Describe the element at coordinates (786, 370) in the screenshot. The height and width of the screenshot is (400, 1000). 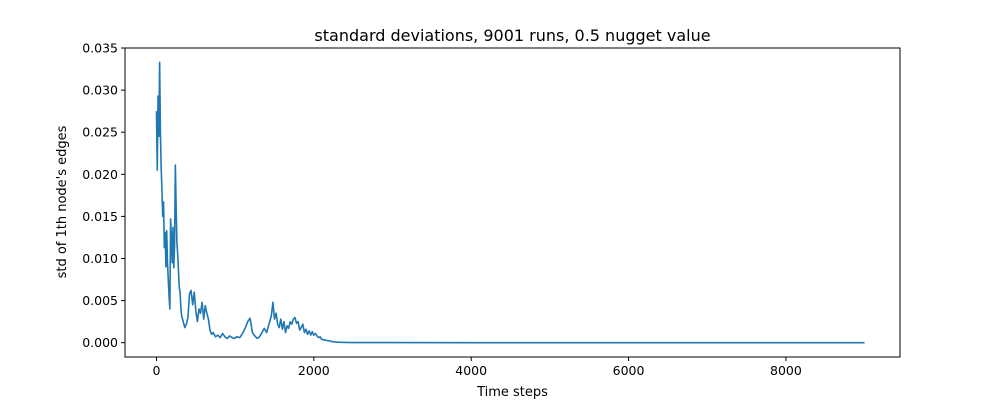
I see `x-tick-label: 8000` at that location.